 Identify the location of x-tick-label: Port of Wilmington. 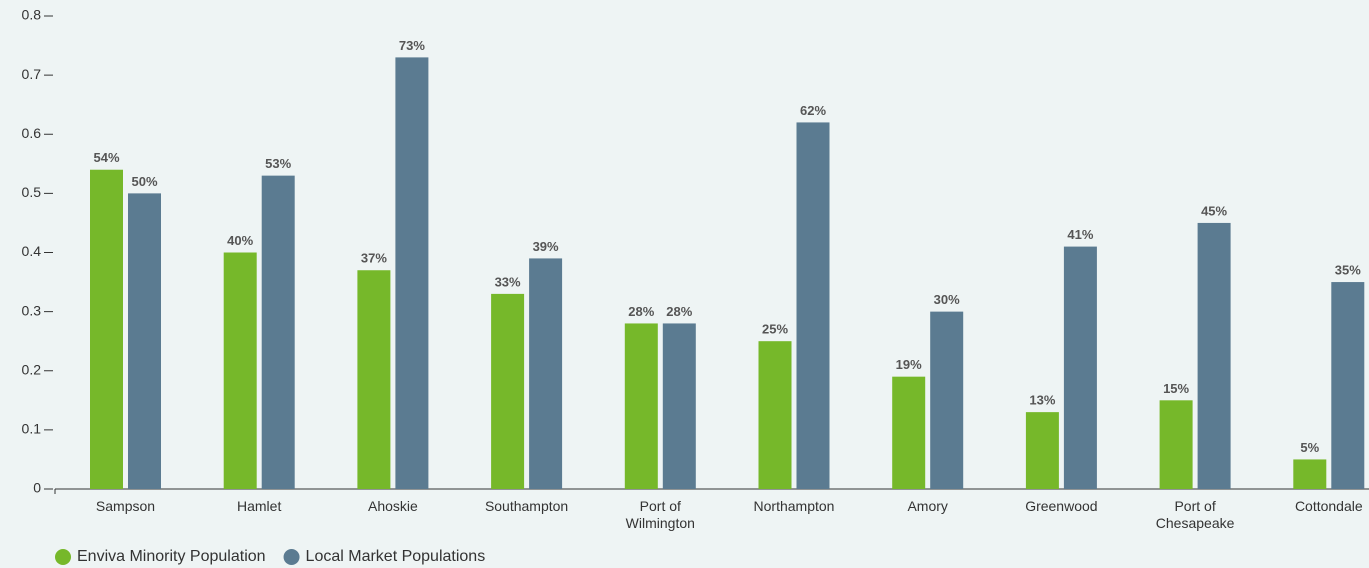
(660, 514).